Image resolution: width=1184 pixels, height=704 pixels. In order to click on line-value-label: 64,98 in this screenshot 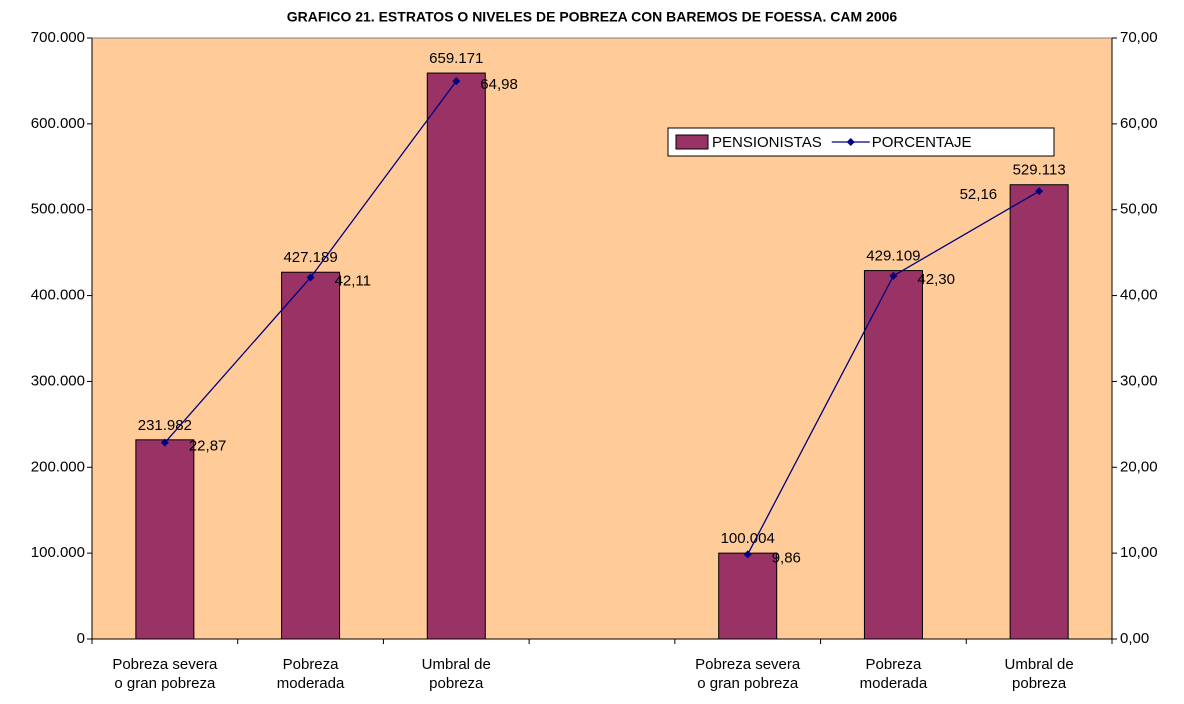, I will do `click(499, 84)`.